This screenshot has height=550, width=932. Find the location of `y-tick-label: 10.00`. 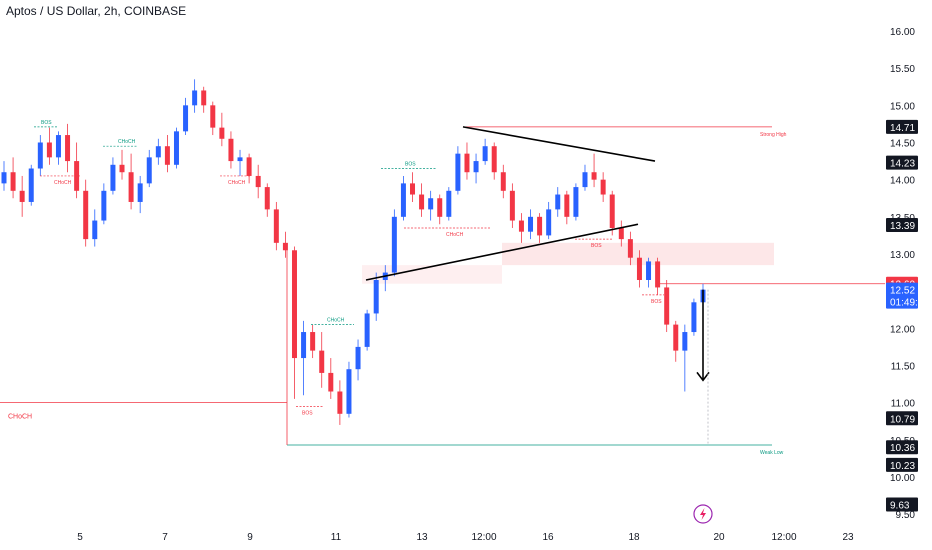

y-tick-label: 10.00 is located at coordinates (902, 478).